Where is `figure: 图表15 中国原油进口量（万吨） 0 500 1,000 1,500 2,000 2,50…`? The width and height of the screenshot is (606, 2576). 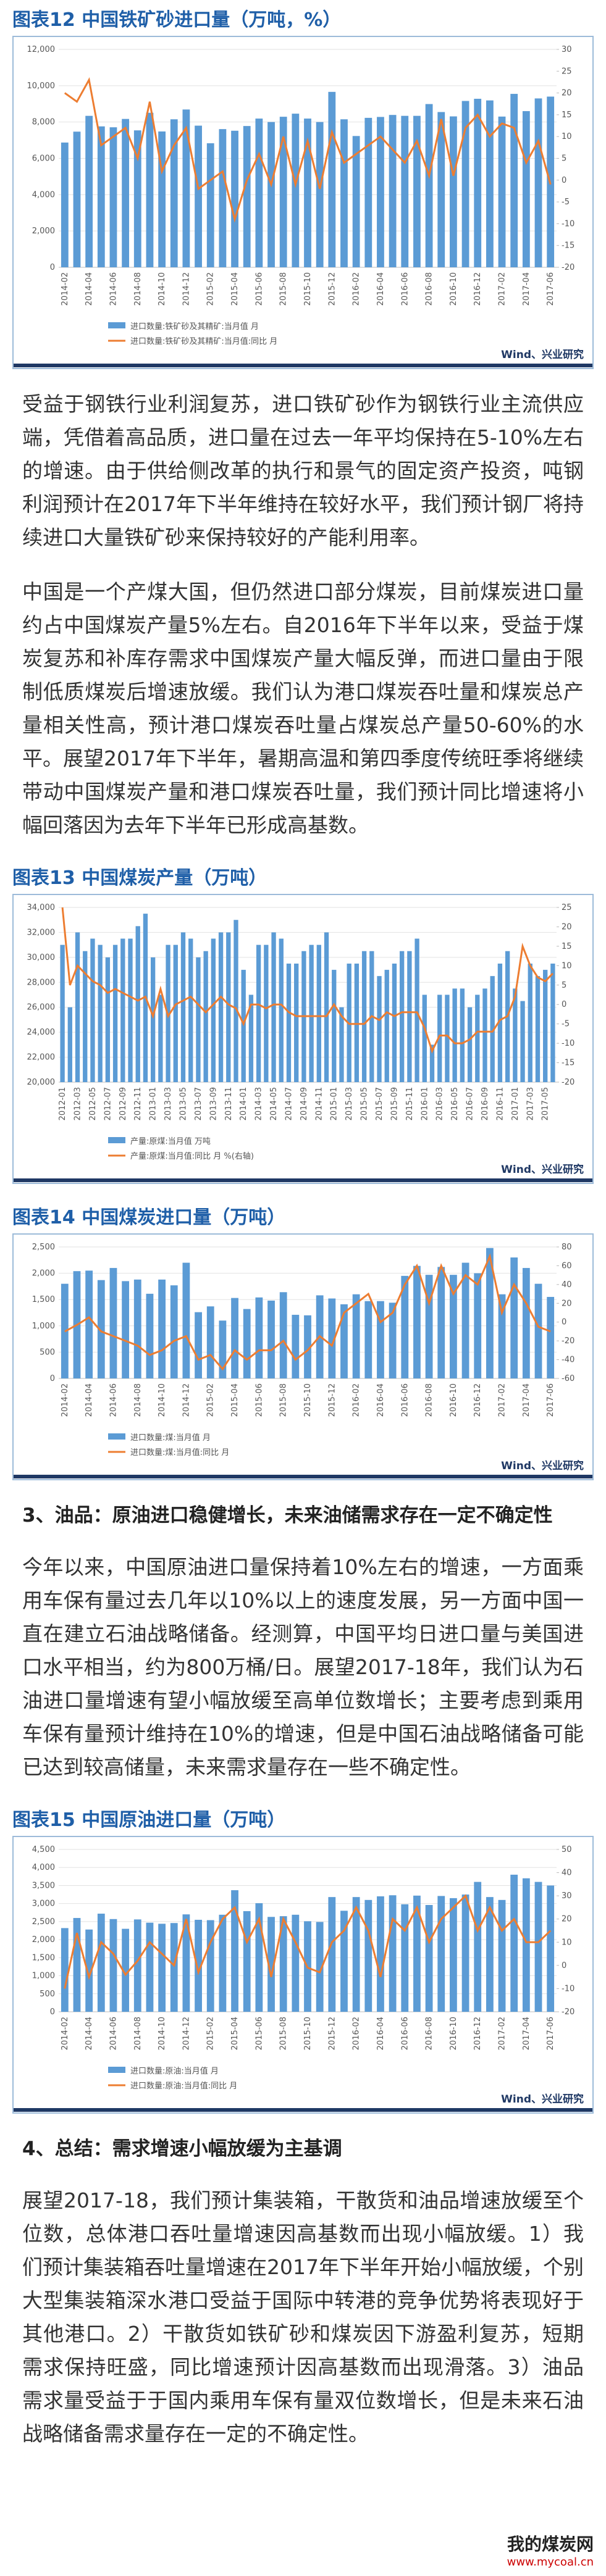 figure: 图表15 中国原油进口量（万吨） 0 500 1,000 1,500 2,000 2,50… is located at coordinates (303, 1959).